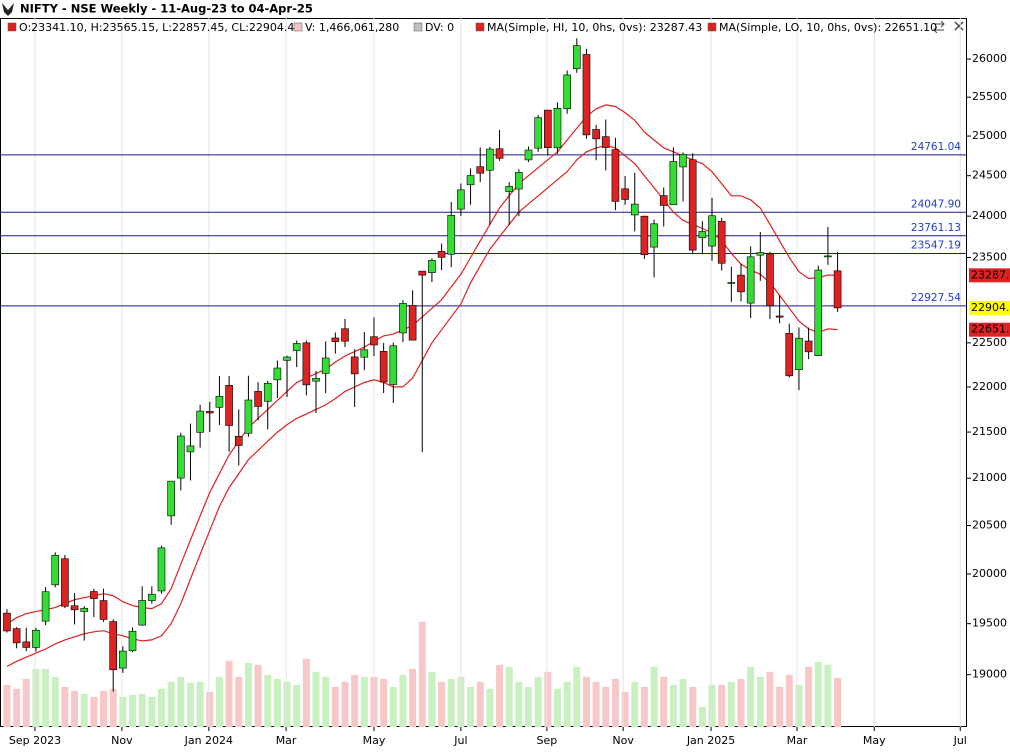  I want to click on header-icons, so click(948, 27).